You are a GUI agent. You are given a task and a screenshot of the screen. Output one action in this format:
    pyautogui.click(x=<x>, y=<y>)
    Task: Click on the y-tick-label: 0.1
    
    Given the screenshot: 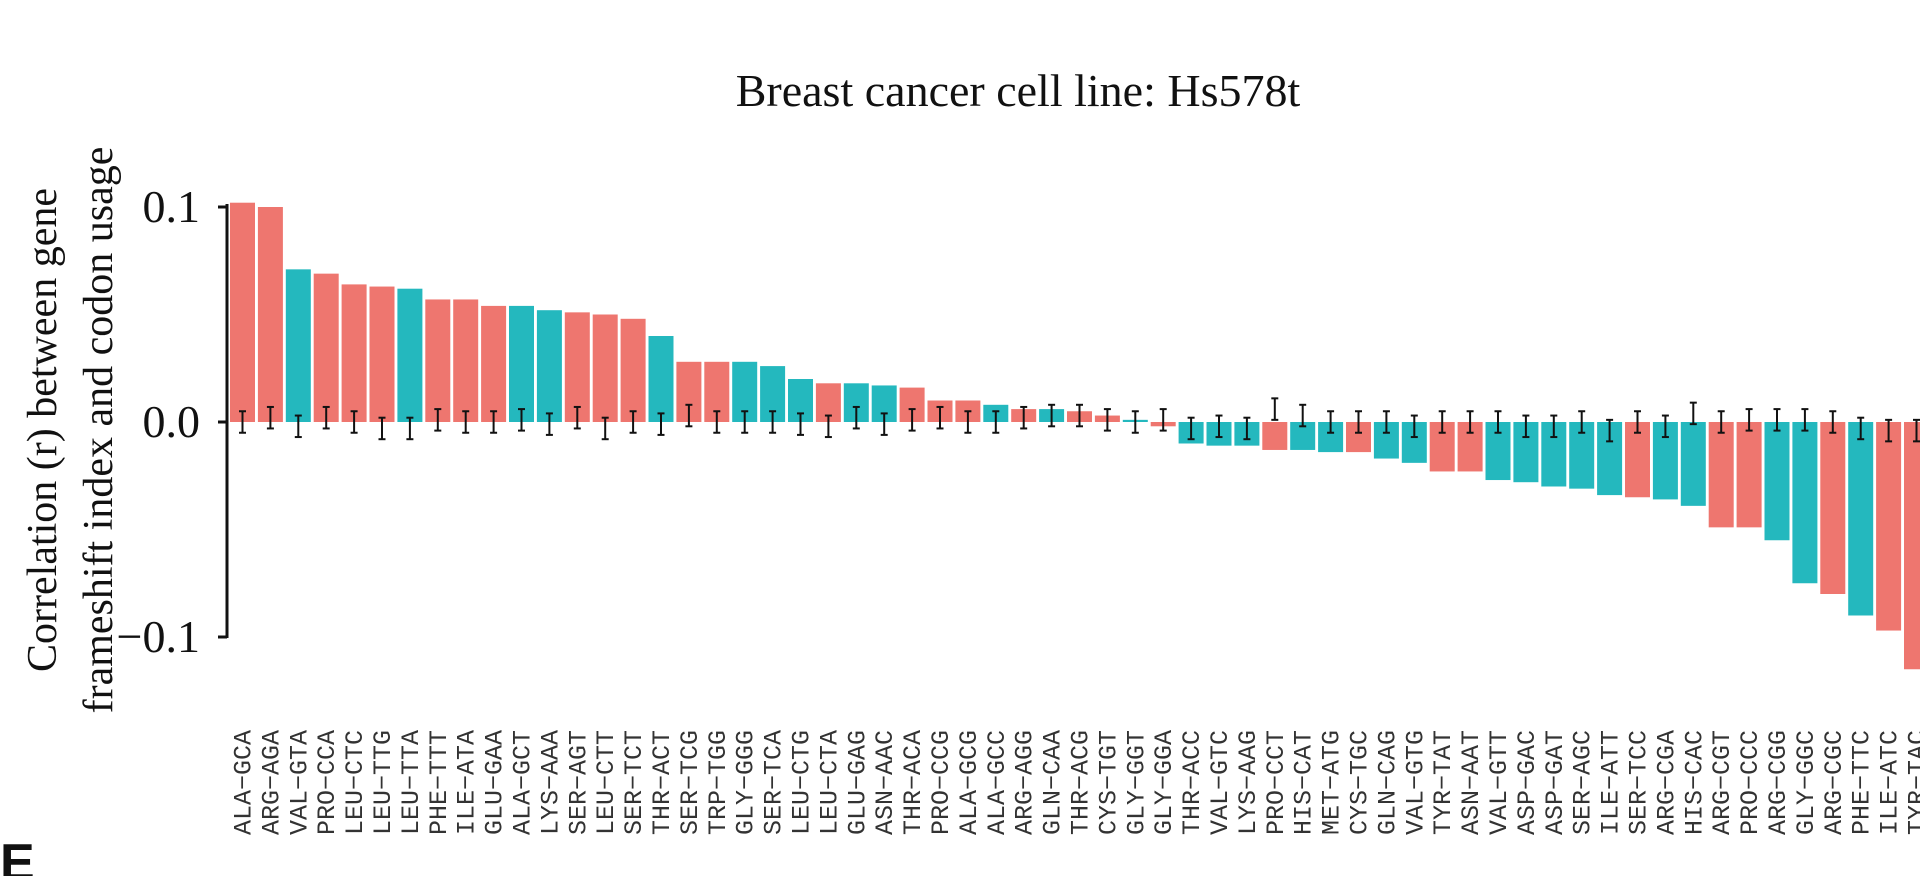 What is the action you would take?
    pyautogui.click(x=172, y=206)
    